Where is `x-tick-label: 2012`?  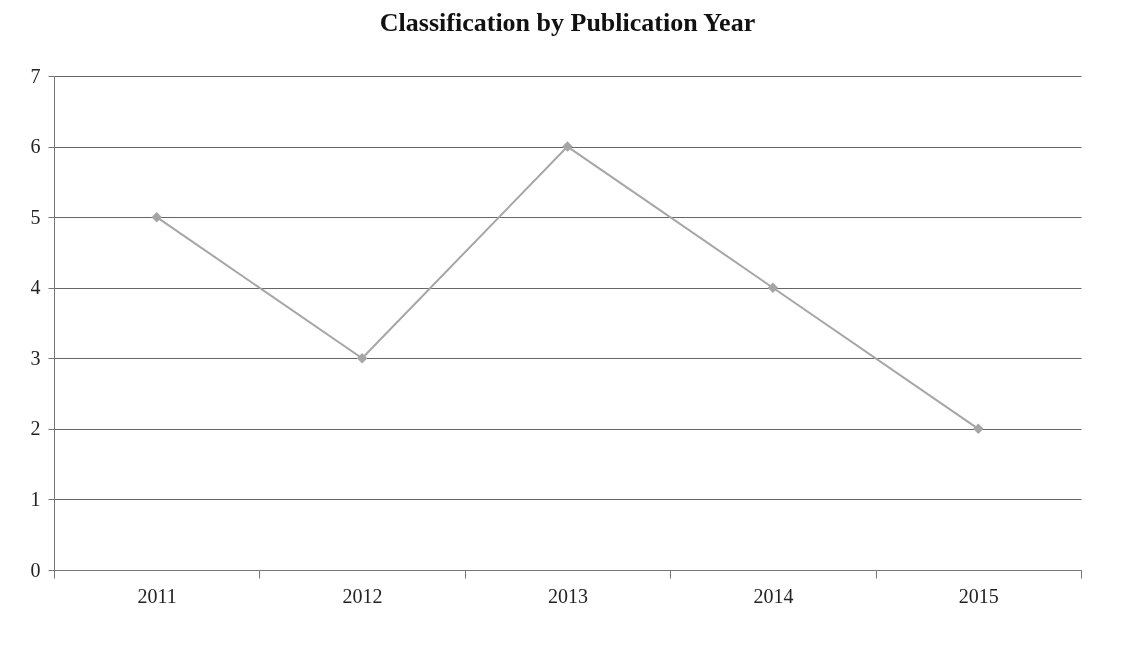
x-tick-label: 2012 is located at coordinates (362, 595).